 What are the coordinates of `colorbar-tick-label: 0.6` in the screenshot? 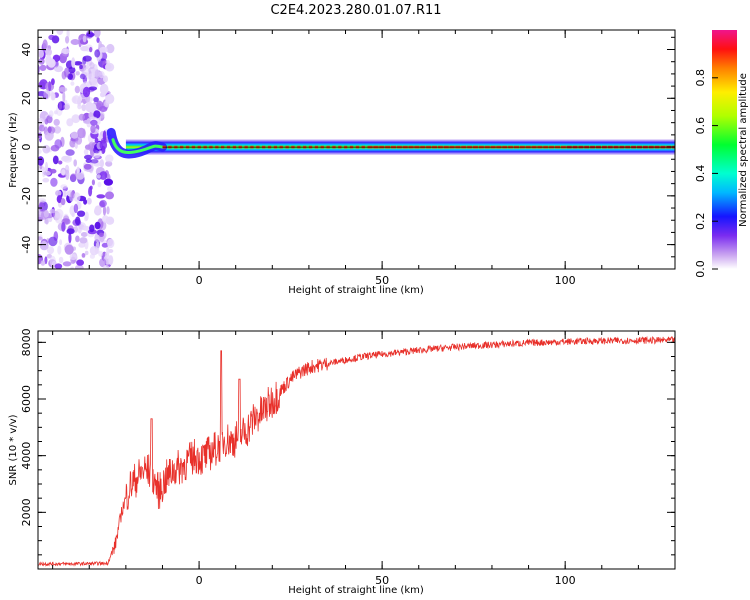 It's located at (700, 126).